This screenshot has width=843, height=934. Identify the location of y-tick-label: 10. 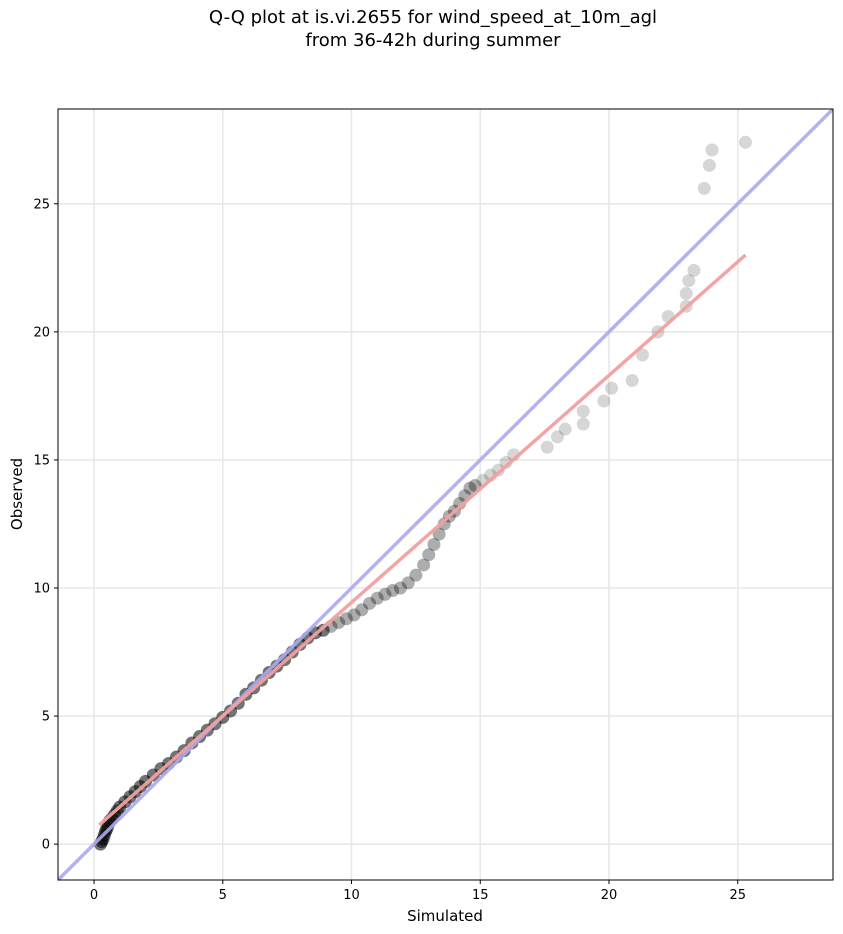
(41, 588).